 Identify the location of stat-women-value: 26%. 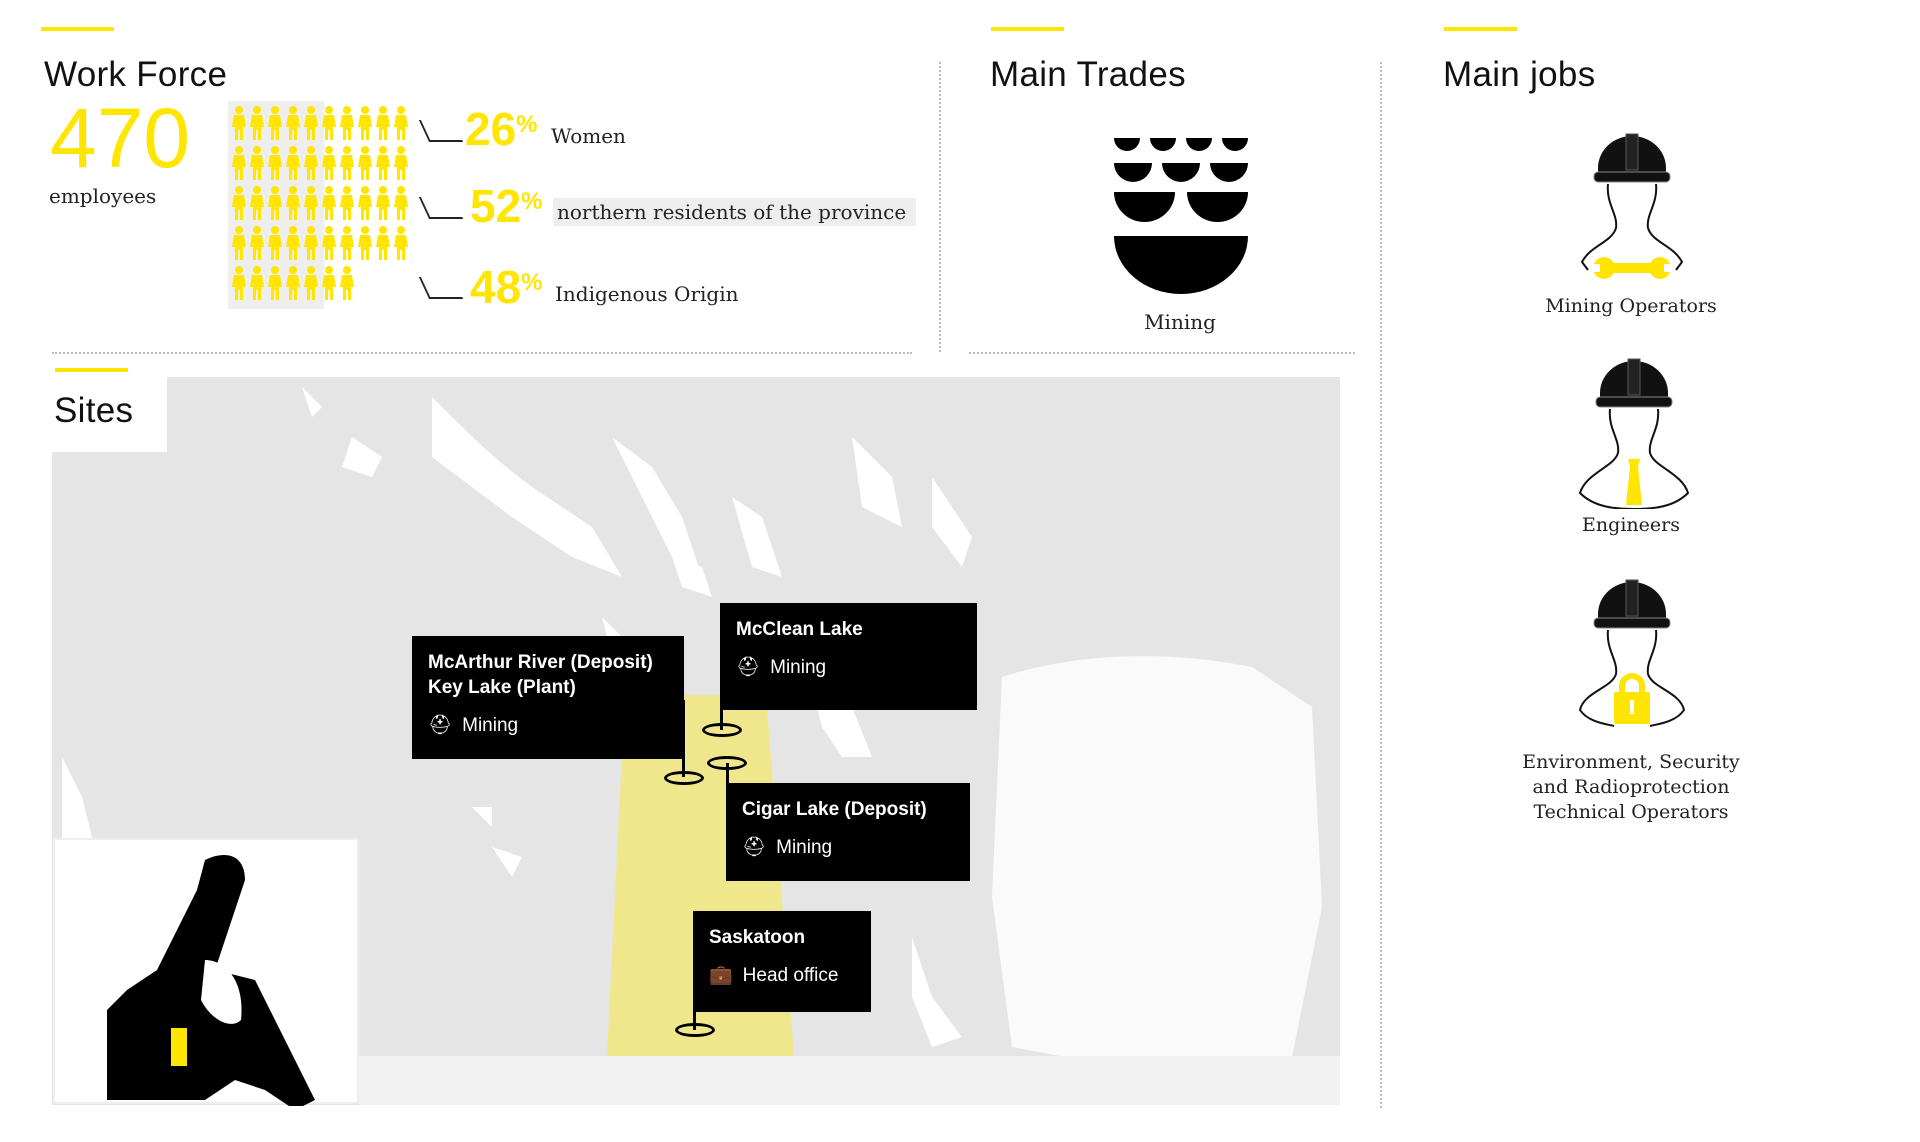
(501, 129).